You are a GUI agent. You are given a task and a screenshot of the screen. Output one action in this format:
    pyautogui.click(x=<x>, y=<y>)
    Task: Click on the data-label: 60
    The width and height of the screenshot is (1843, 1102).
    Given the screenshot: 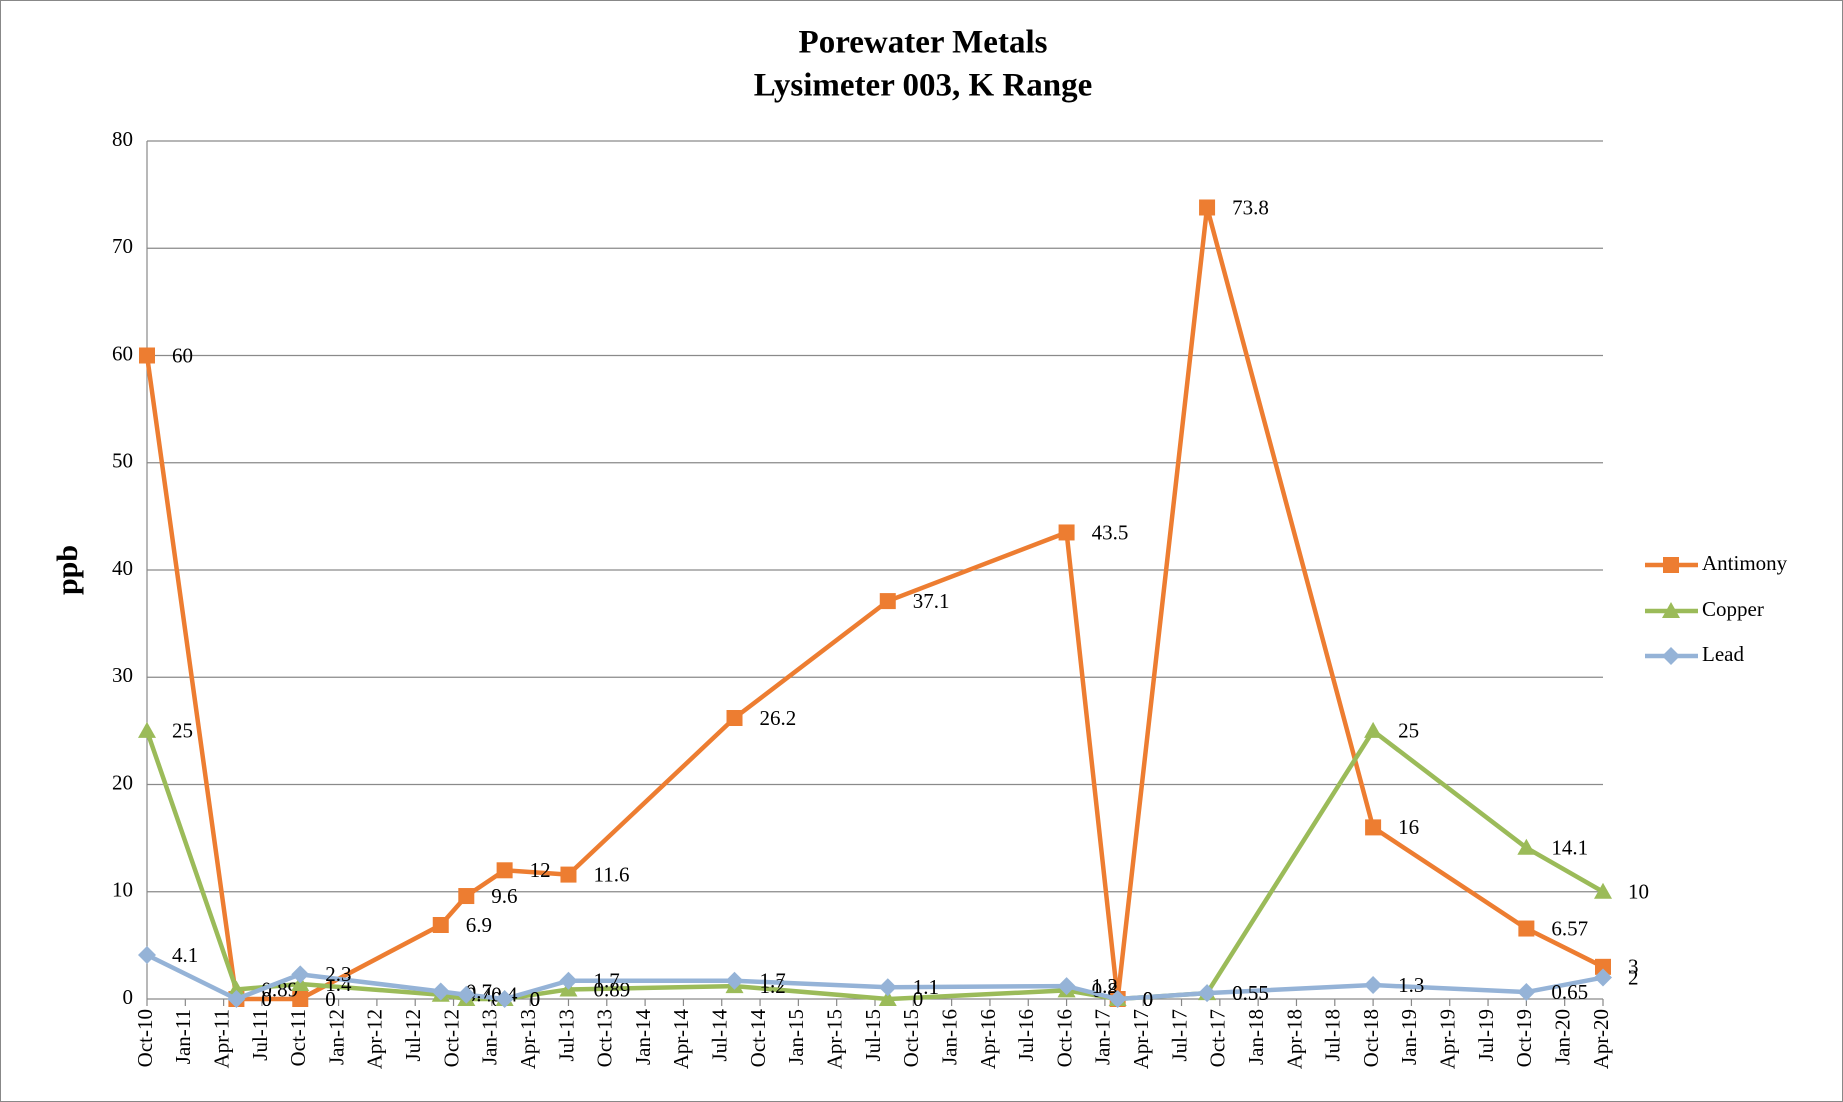 What is the action you would take?
    pyautogui.click(x=182, y=355)
    